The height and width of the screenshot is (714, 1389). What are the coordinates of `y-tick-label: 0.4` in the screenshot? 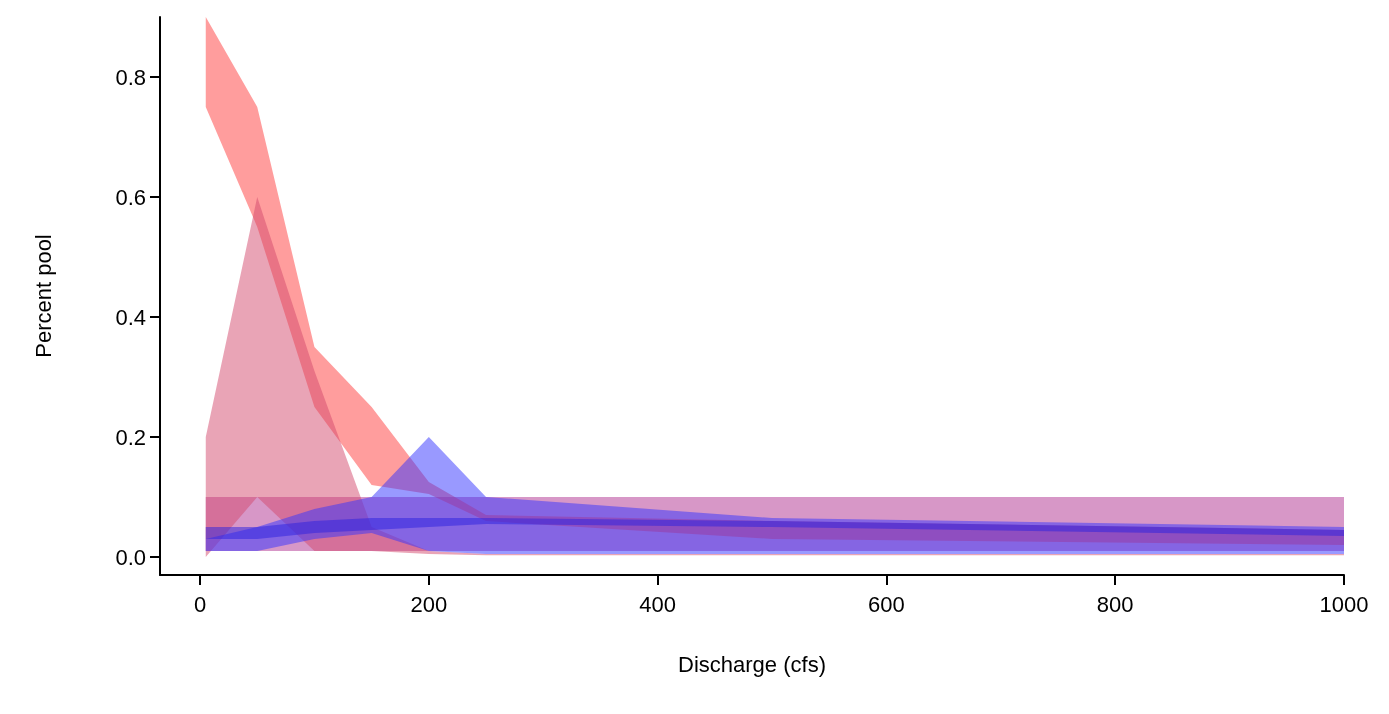 It's located at (130, 317).